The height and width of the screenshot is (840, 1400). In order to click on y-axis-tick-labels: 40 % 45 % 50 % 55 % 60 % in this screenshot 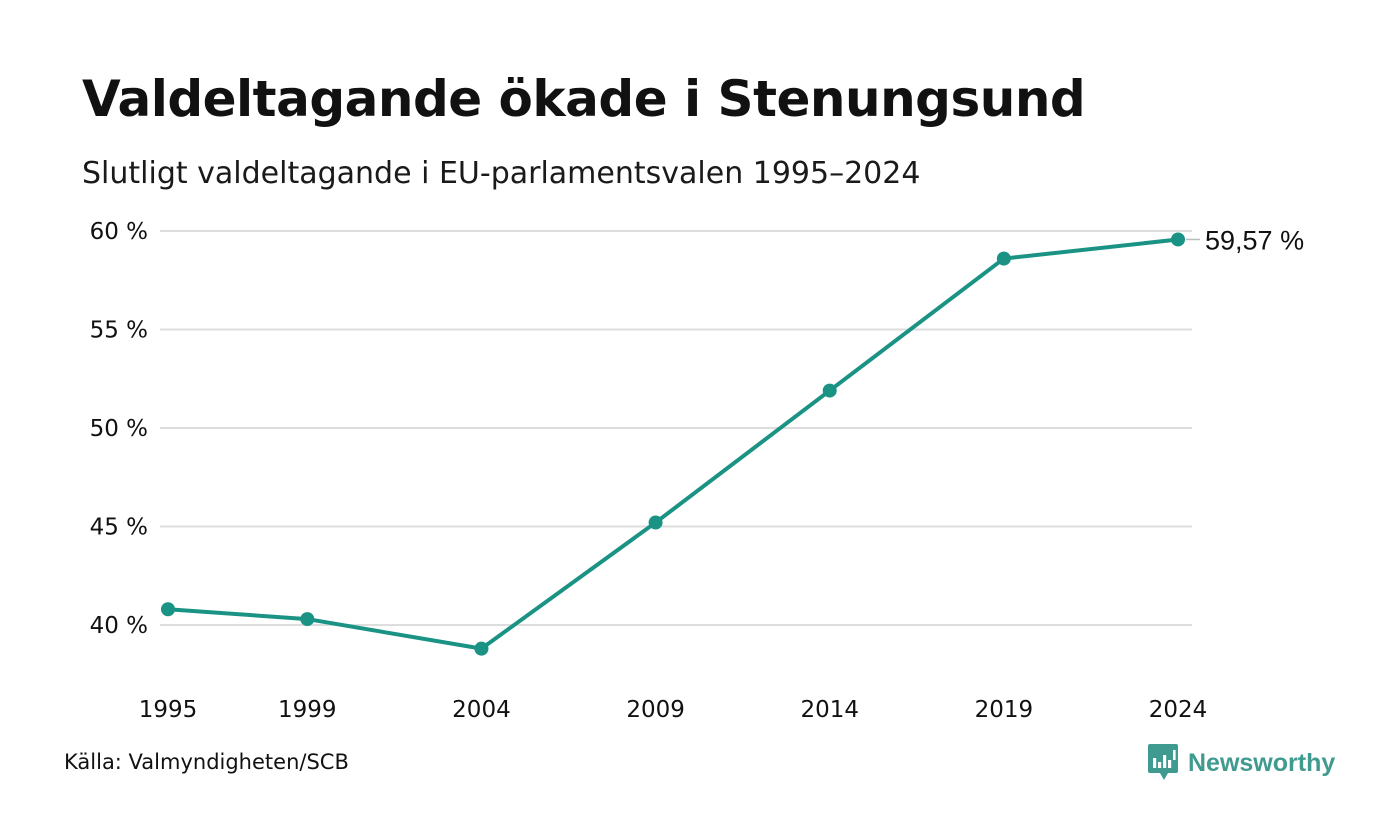, I will do `click(119, 429)`.